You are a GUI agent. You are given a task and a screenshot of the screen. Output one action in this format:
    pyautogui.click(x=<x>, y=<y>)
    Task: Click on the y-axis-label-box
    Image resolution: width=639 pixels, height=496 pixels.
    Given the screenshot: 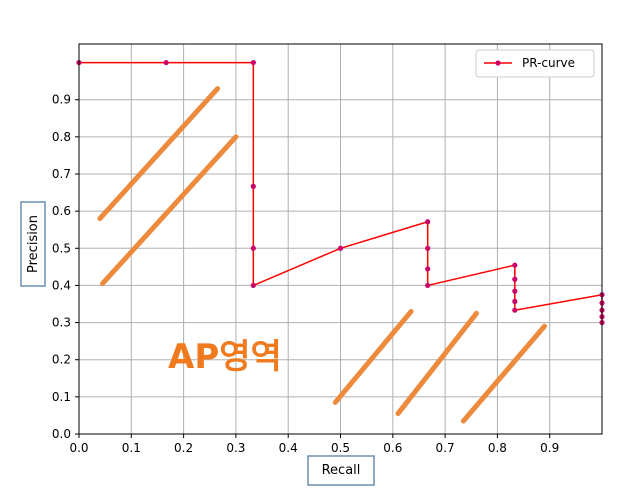 What is the action you would take?
    pyautogui.click(x=33, y=244)
    